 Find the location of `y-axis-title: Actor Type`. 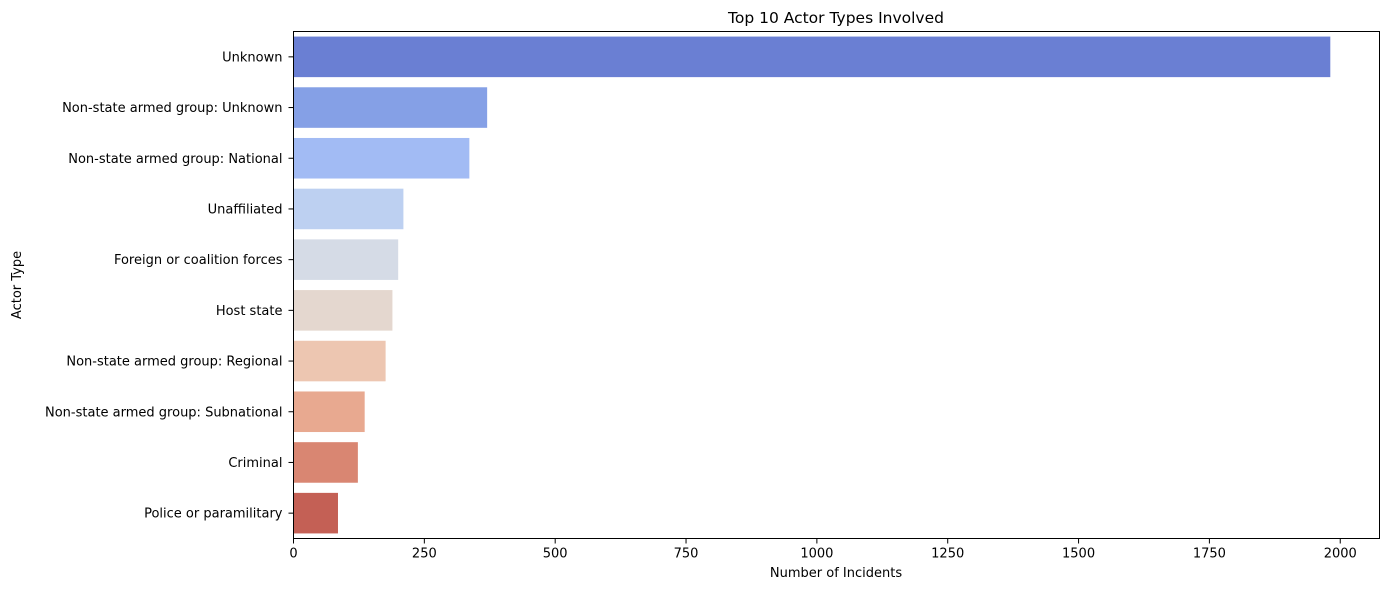

y-axis-title: Actor Type is located at coordinates (17, 285).